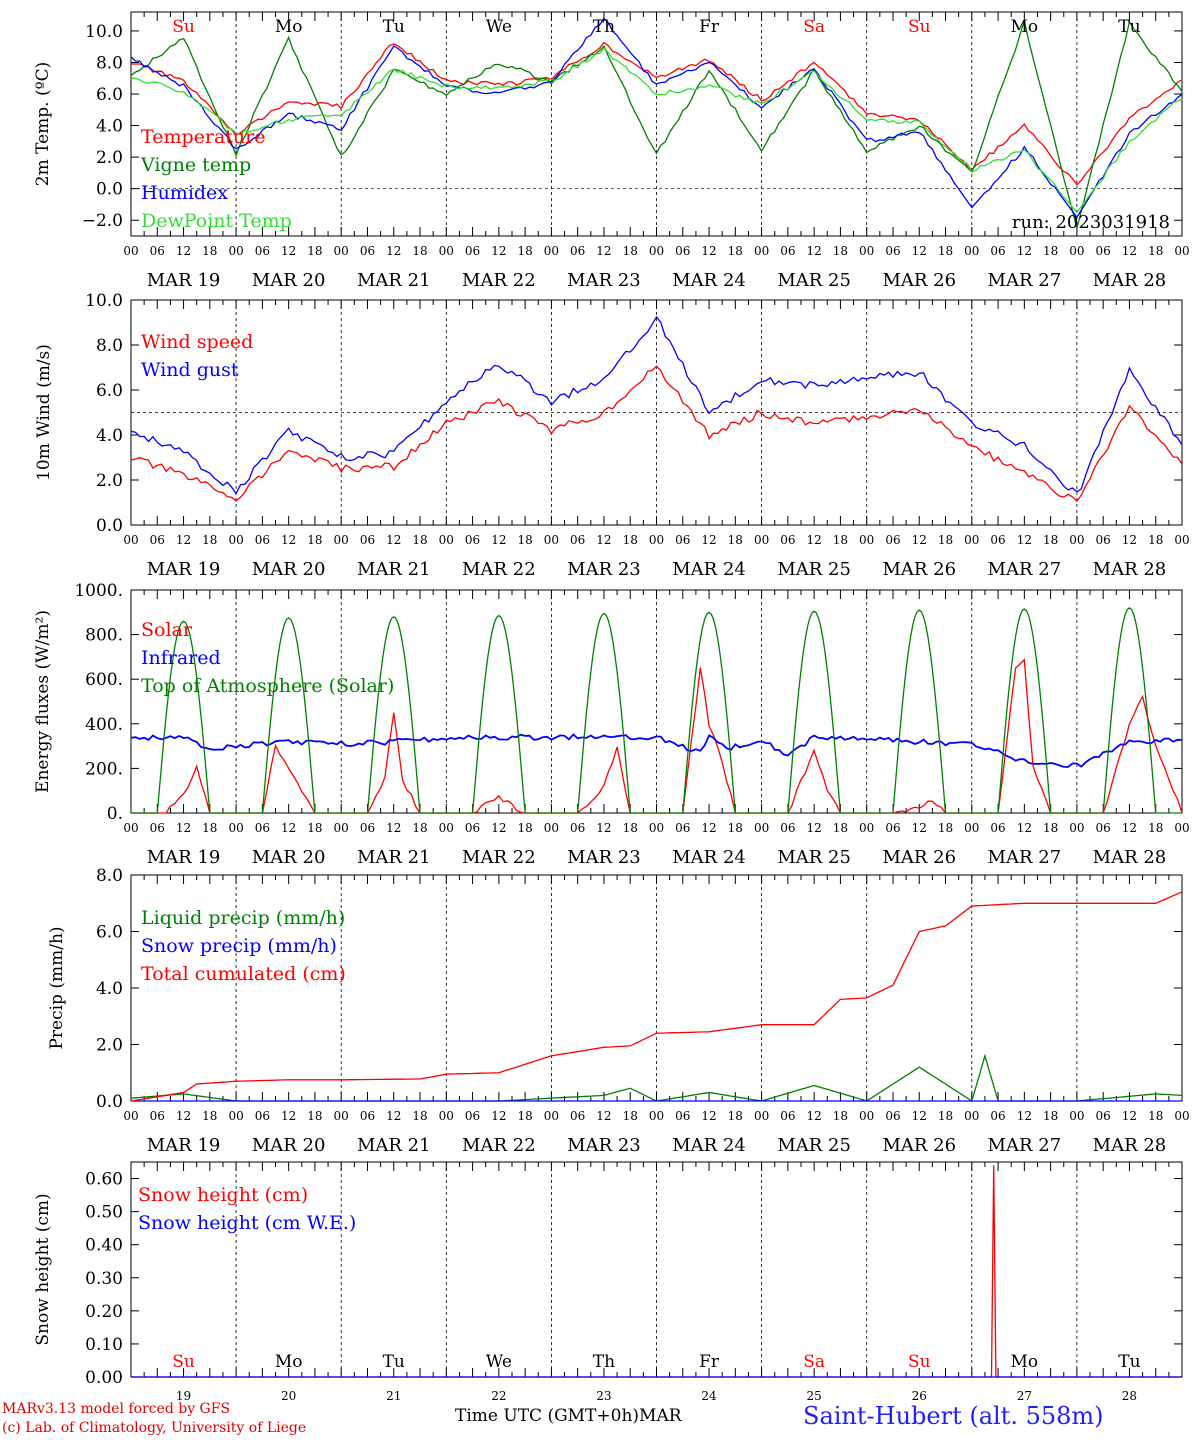 This screenshot has height=1440, width=1194. I want to click on date-label: MAR 23, so click(604, 280).